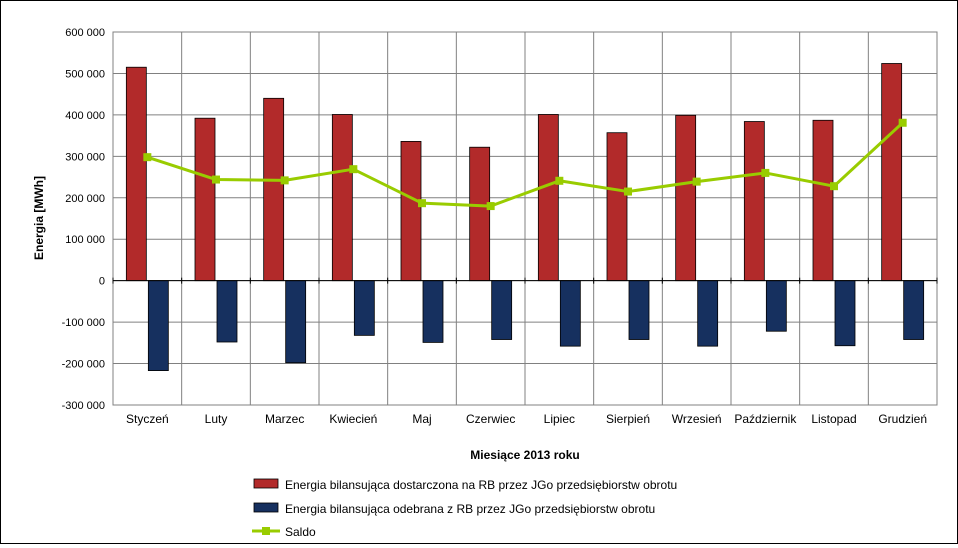 This screenshot has width=958, height=548. I want to click on x-tick-label: Październik, so click(765, 419).